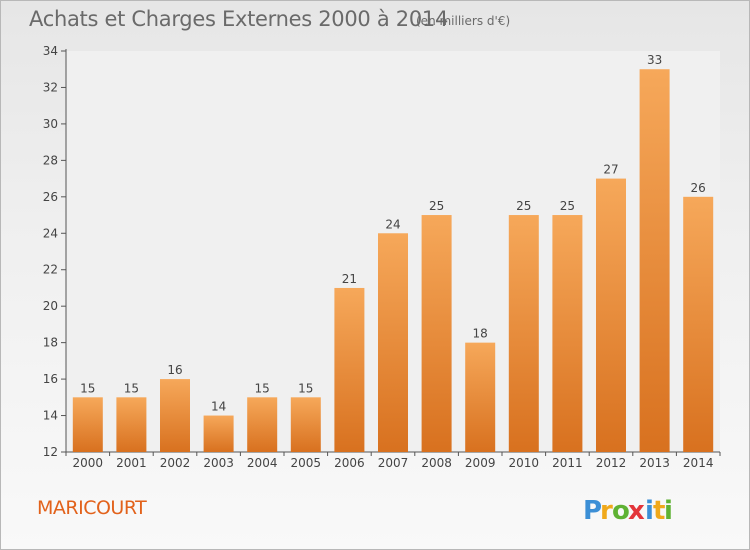 The image size is (750, 550). What do you see at coordinates (50, 233) in the screenshot?
I see `y-tick-label: 24` at bounding box center [50, 233].